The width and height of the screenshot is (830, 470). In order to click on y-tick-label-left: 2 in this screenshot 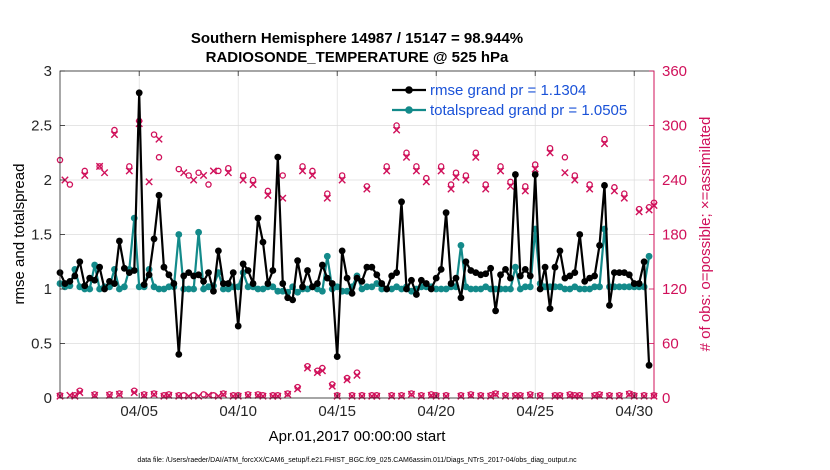, I will do `click(48, 180)`.